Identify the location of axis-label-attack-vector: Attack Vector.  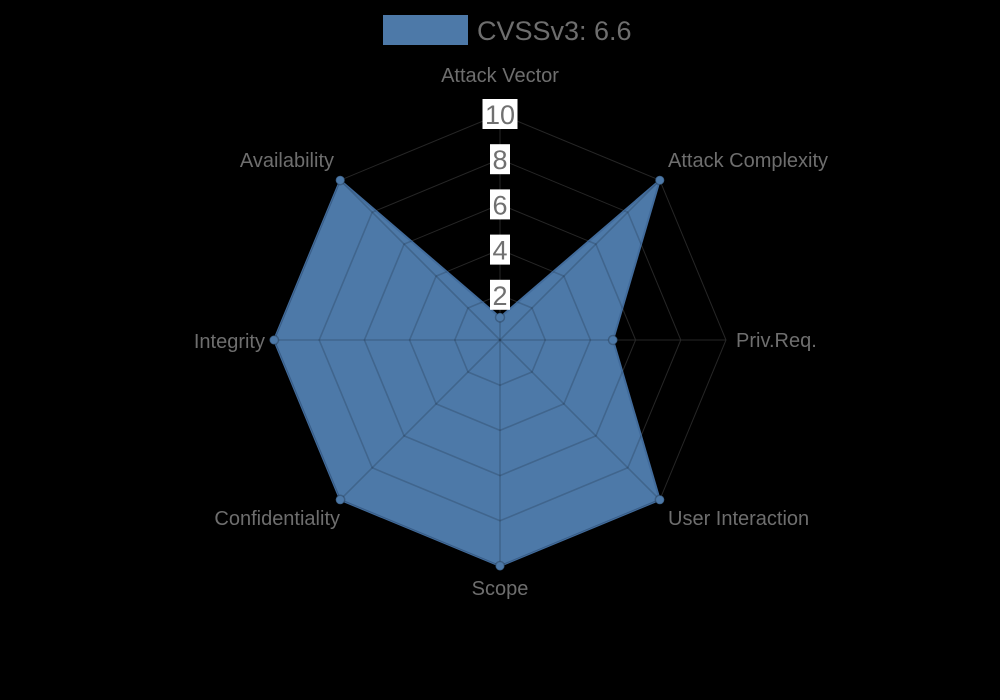
(500, 76).